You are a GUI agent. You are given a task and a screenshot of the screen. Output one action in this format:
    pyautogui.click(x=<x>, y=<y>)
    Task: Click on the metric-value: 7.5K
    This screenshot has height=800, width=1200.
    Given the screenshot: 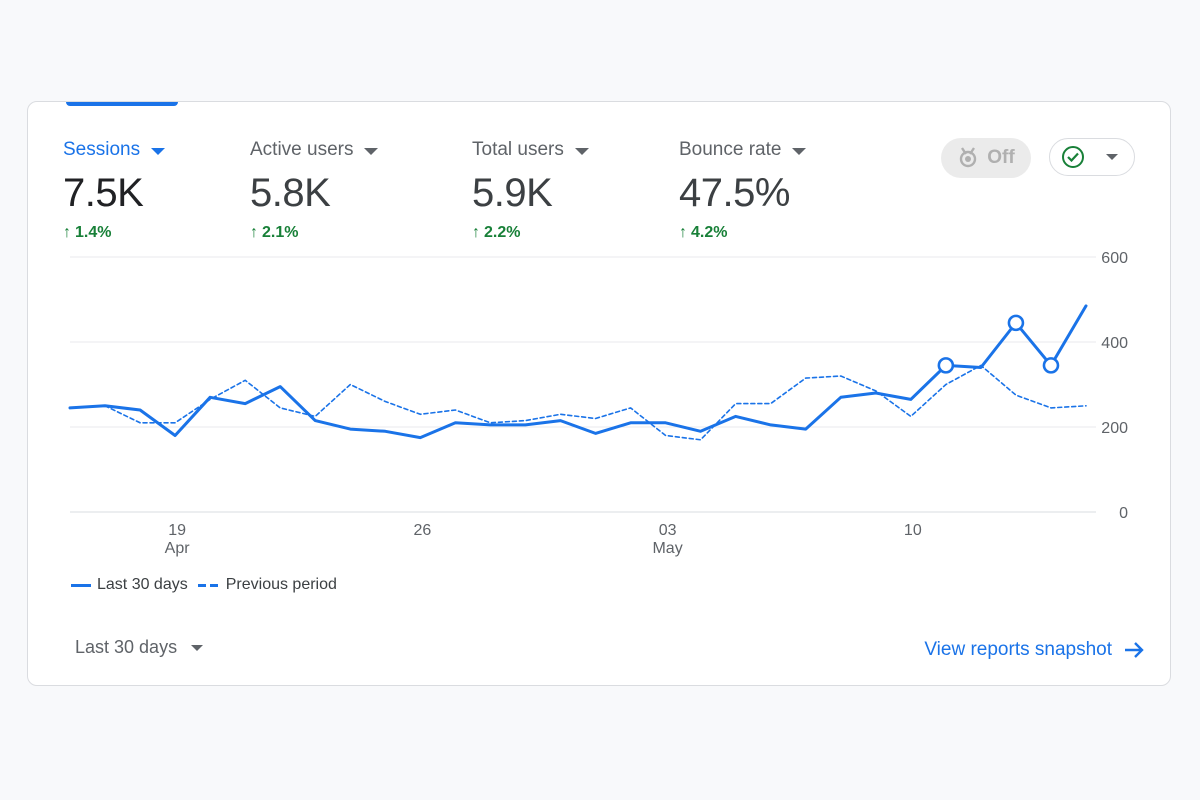 What is the action you would take?
    pyautogui.click(x=103, y=193)
    